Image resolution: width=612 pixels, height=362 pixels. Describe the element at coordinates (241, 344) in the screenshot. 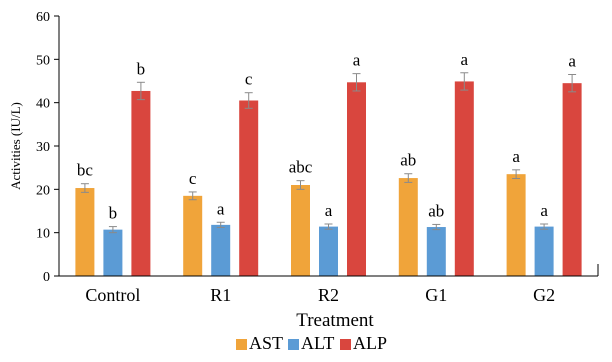

I see `legend-swatch-ast` at that location.